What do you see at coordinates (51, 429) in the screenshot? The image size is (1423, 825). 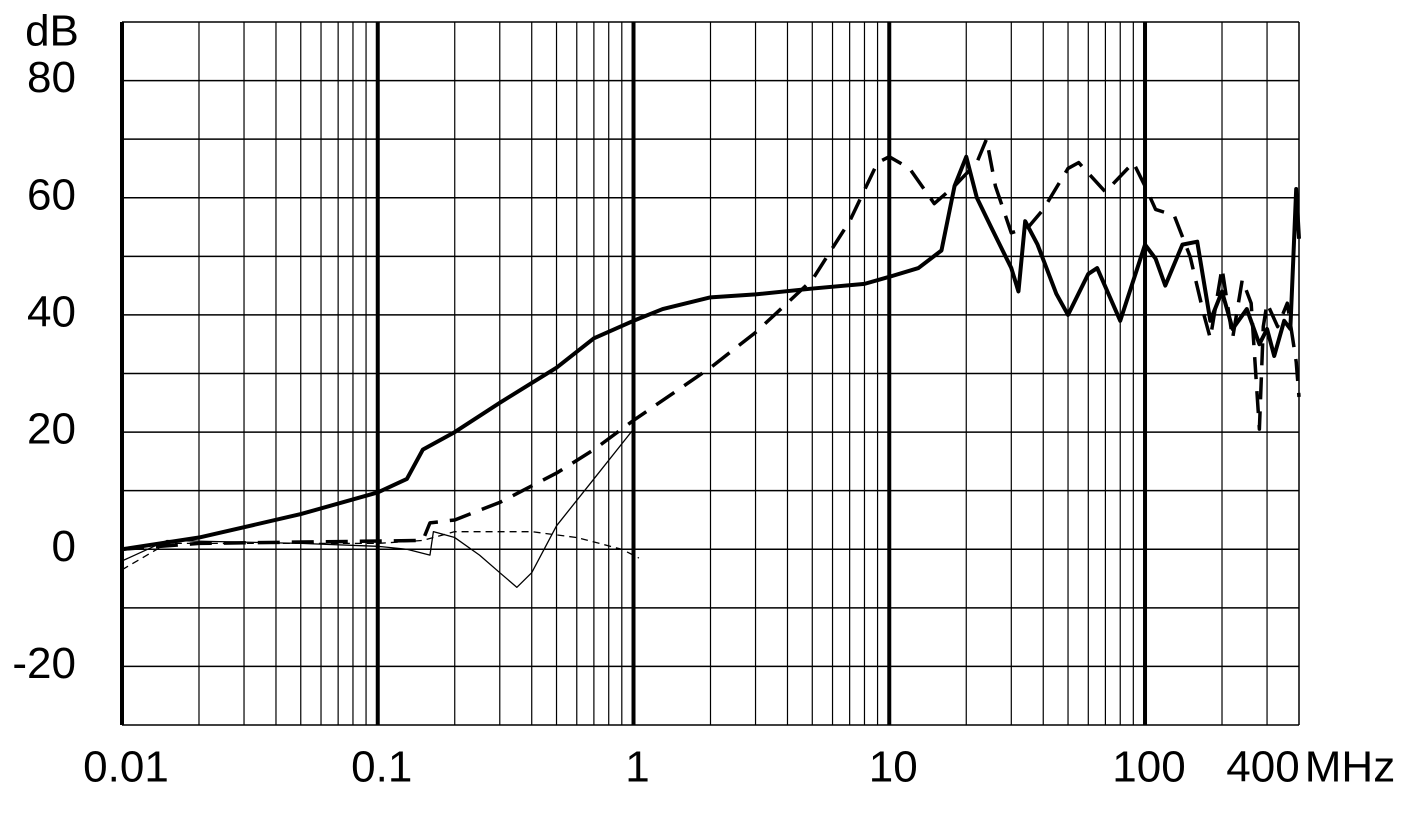 I see `y-tick-label: 20` at bounding box center [51, 429].